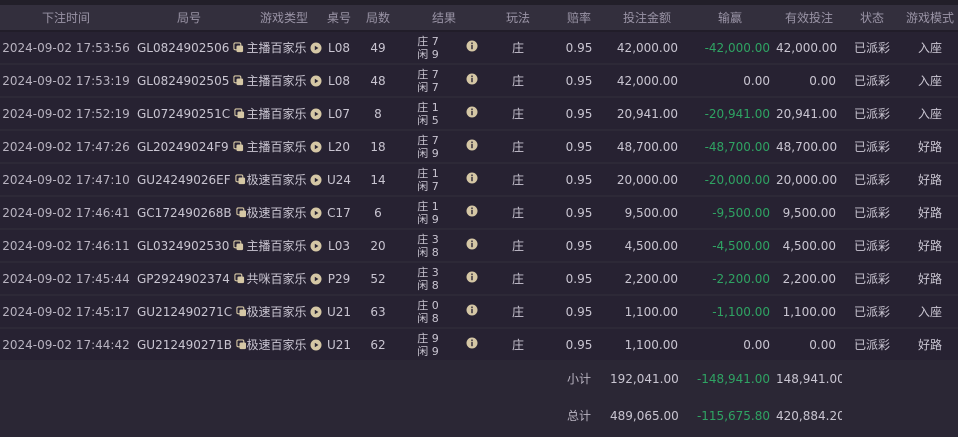 The height and width of the screenshot is (437, 958). Describe the element at coordinates (807, 47) in the screenshot. I see `valid-bet: 42,000.00` at that location.